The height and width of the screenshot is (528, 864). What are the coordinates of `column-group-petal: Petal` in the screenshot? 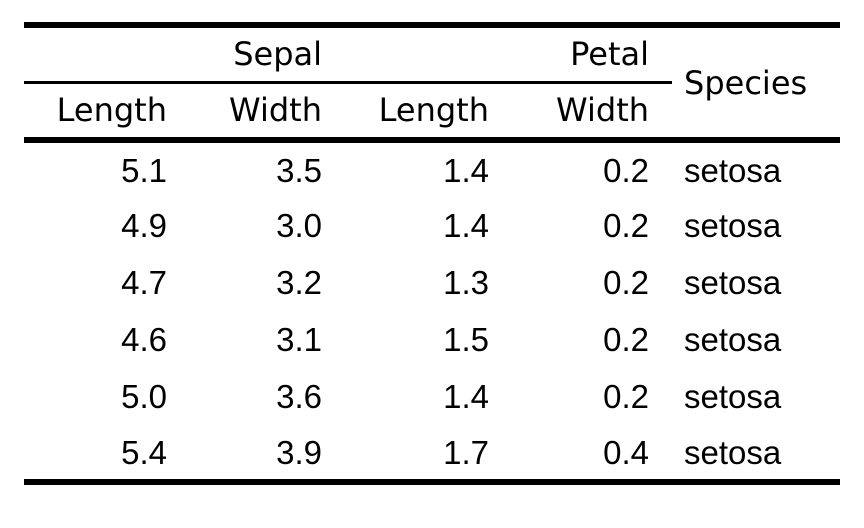 It's located at (509, 54).